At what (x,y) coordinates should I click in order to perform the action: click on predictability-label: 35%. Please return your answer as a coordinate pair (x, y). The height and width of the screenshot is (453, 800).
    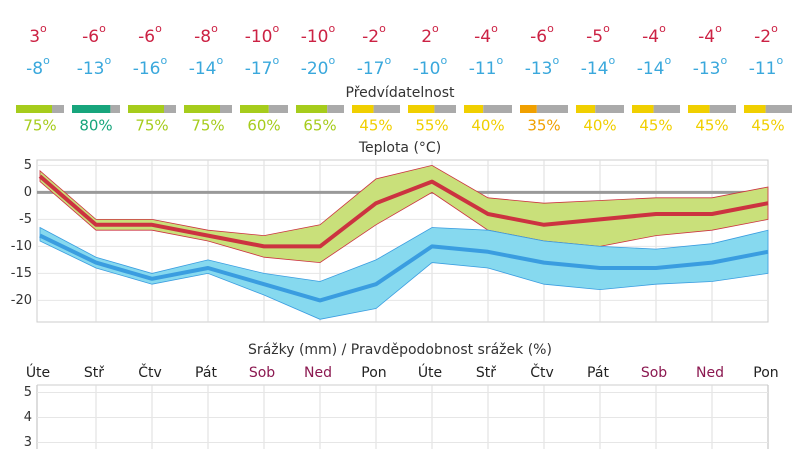
    Looking at the image, I should click on (543, 126).